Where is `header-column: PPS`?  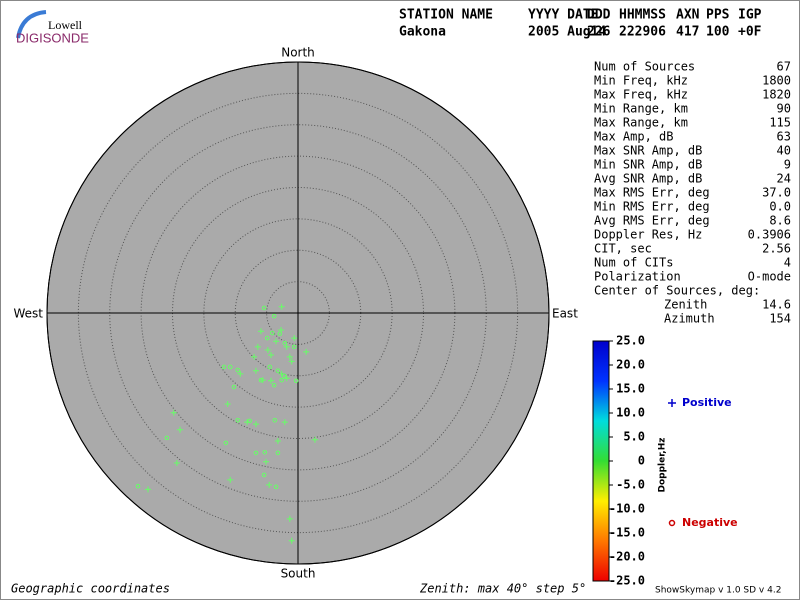
header-column: PPS is located at coordinates (718, 15).